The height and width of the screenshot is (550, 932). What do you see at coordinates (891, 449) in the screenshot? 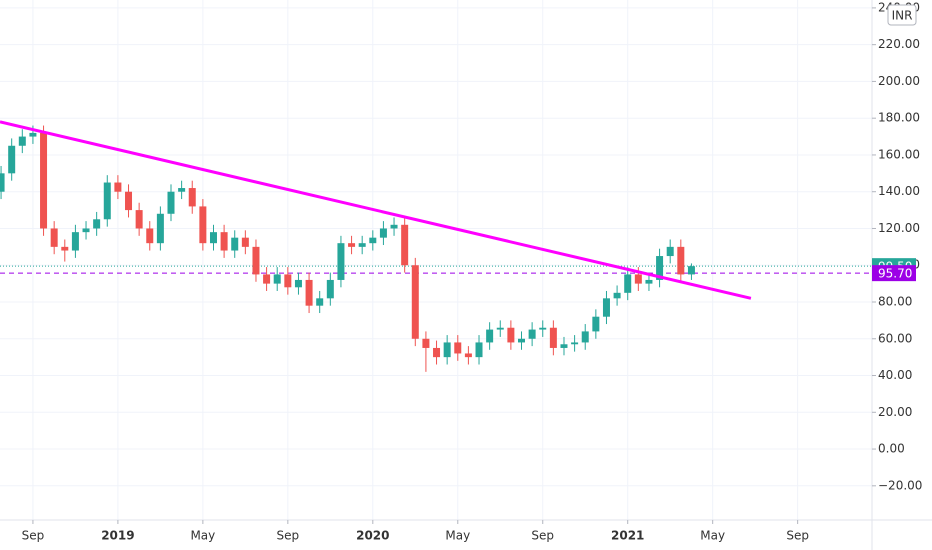
I see `y-tick-label: 0.00` at bounding box center [891, 449].